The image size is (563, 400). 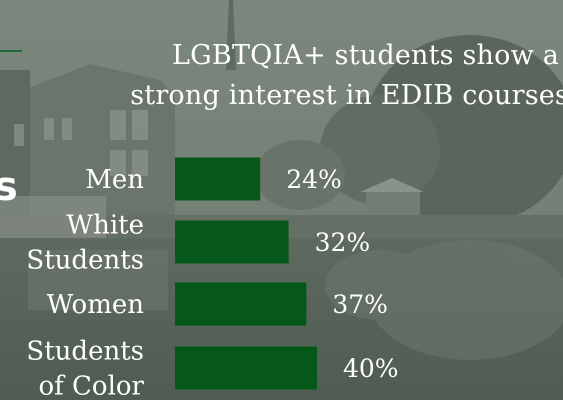 I want to click on category-label-3-line-1: of Color, so click(x=92, y=386).